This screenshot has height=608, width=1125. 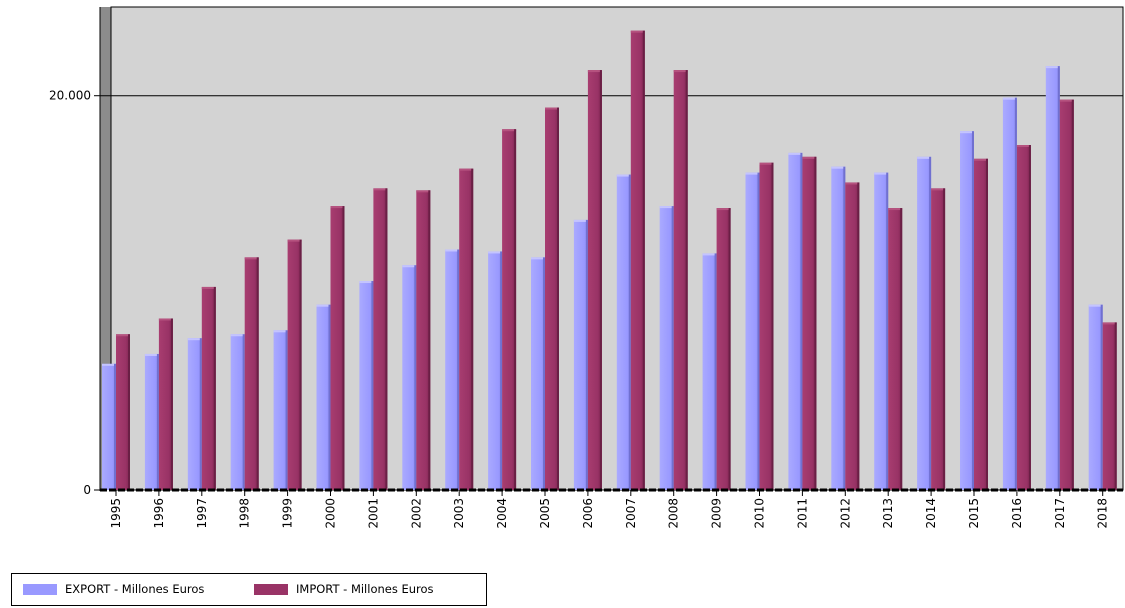 I want to click on bar-top-import-2014, so click(x=938, y=189).